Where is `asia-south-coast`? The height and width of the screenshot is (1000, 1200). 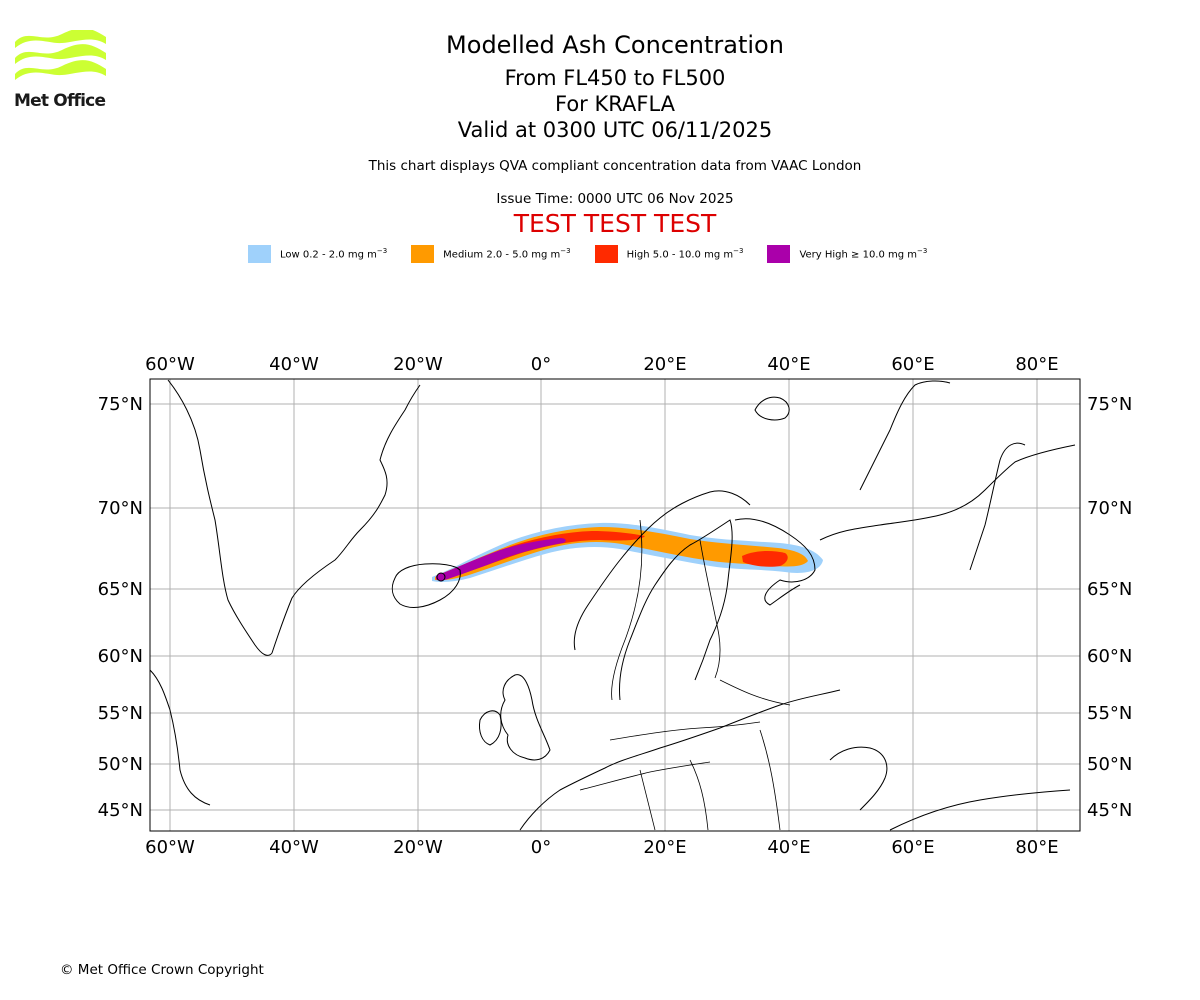 asia-south-coast is located at coordinates (980, 810).